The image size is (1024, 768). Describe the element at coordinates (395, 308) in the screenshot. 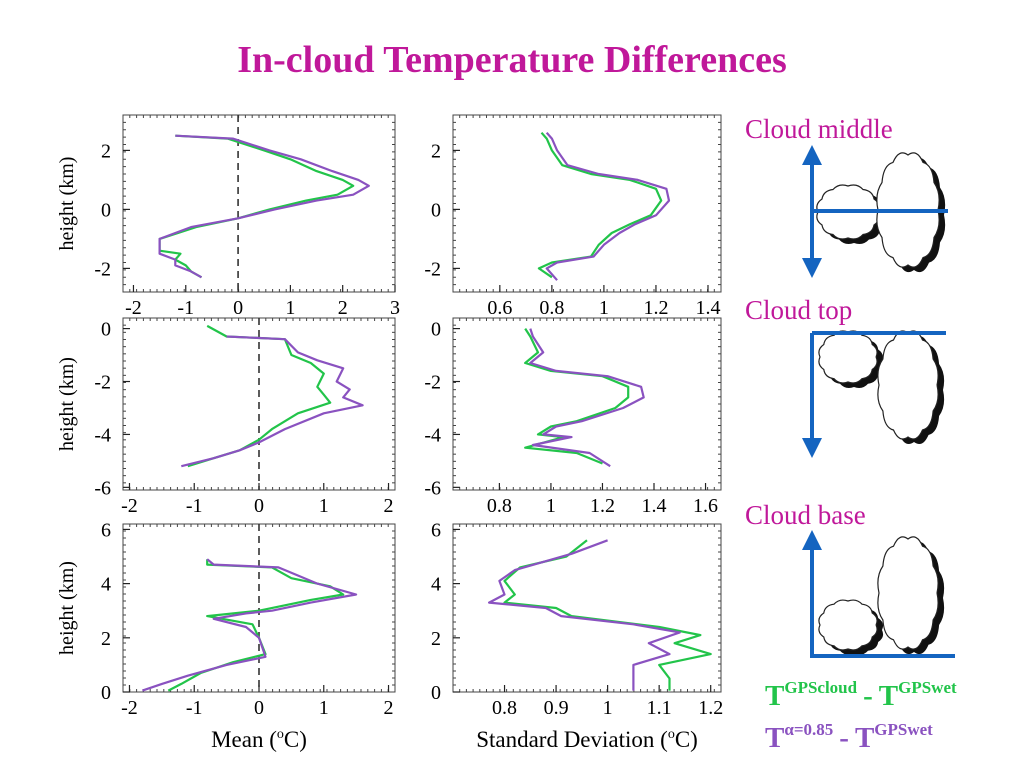

I see `x-tick-label: 3` at that location.